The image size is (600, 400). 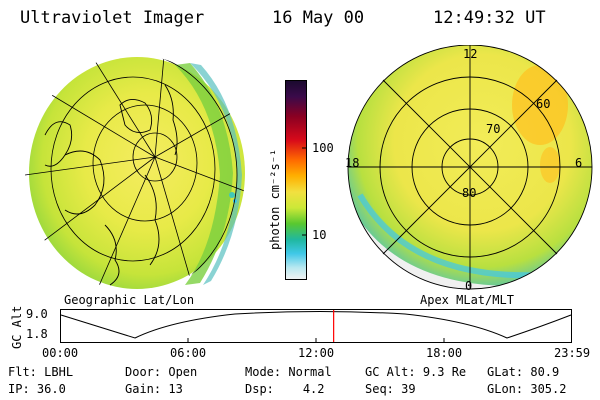 I want to click on apex-map-label: Apex MLat/MLT, so click(x=467, y=300).